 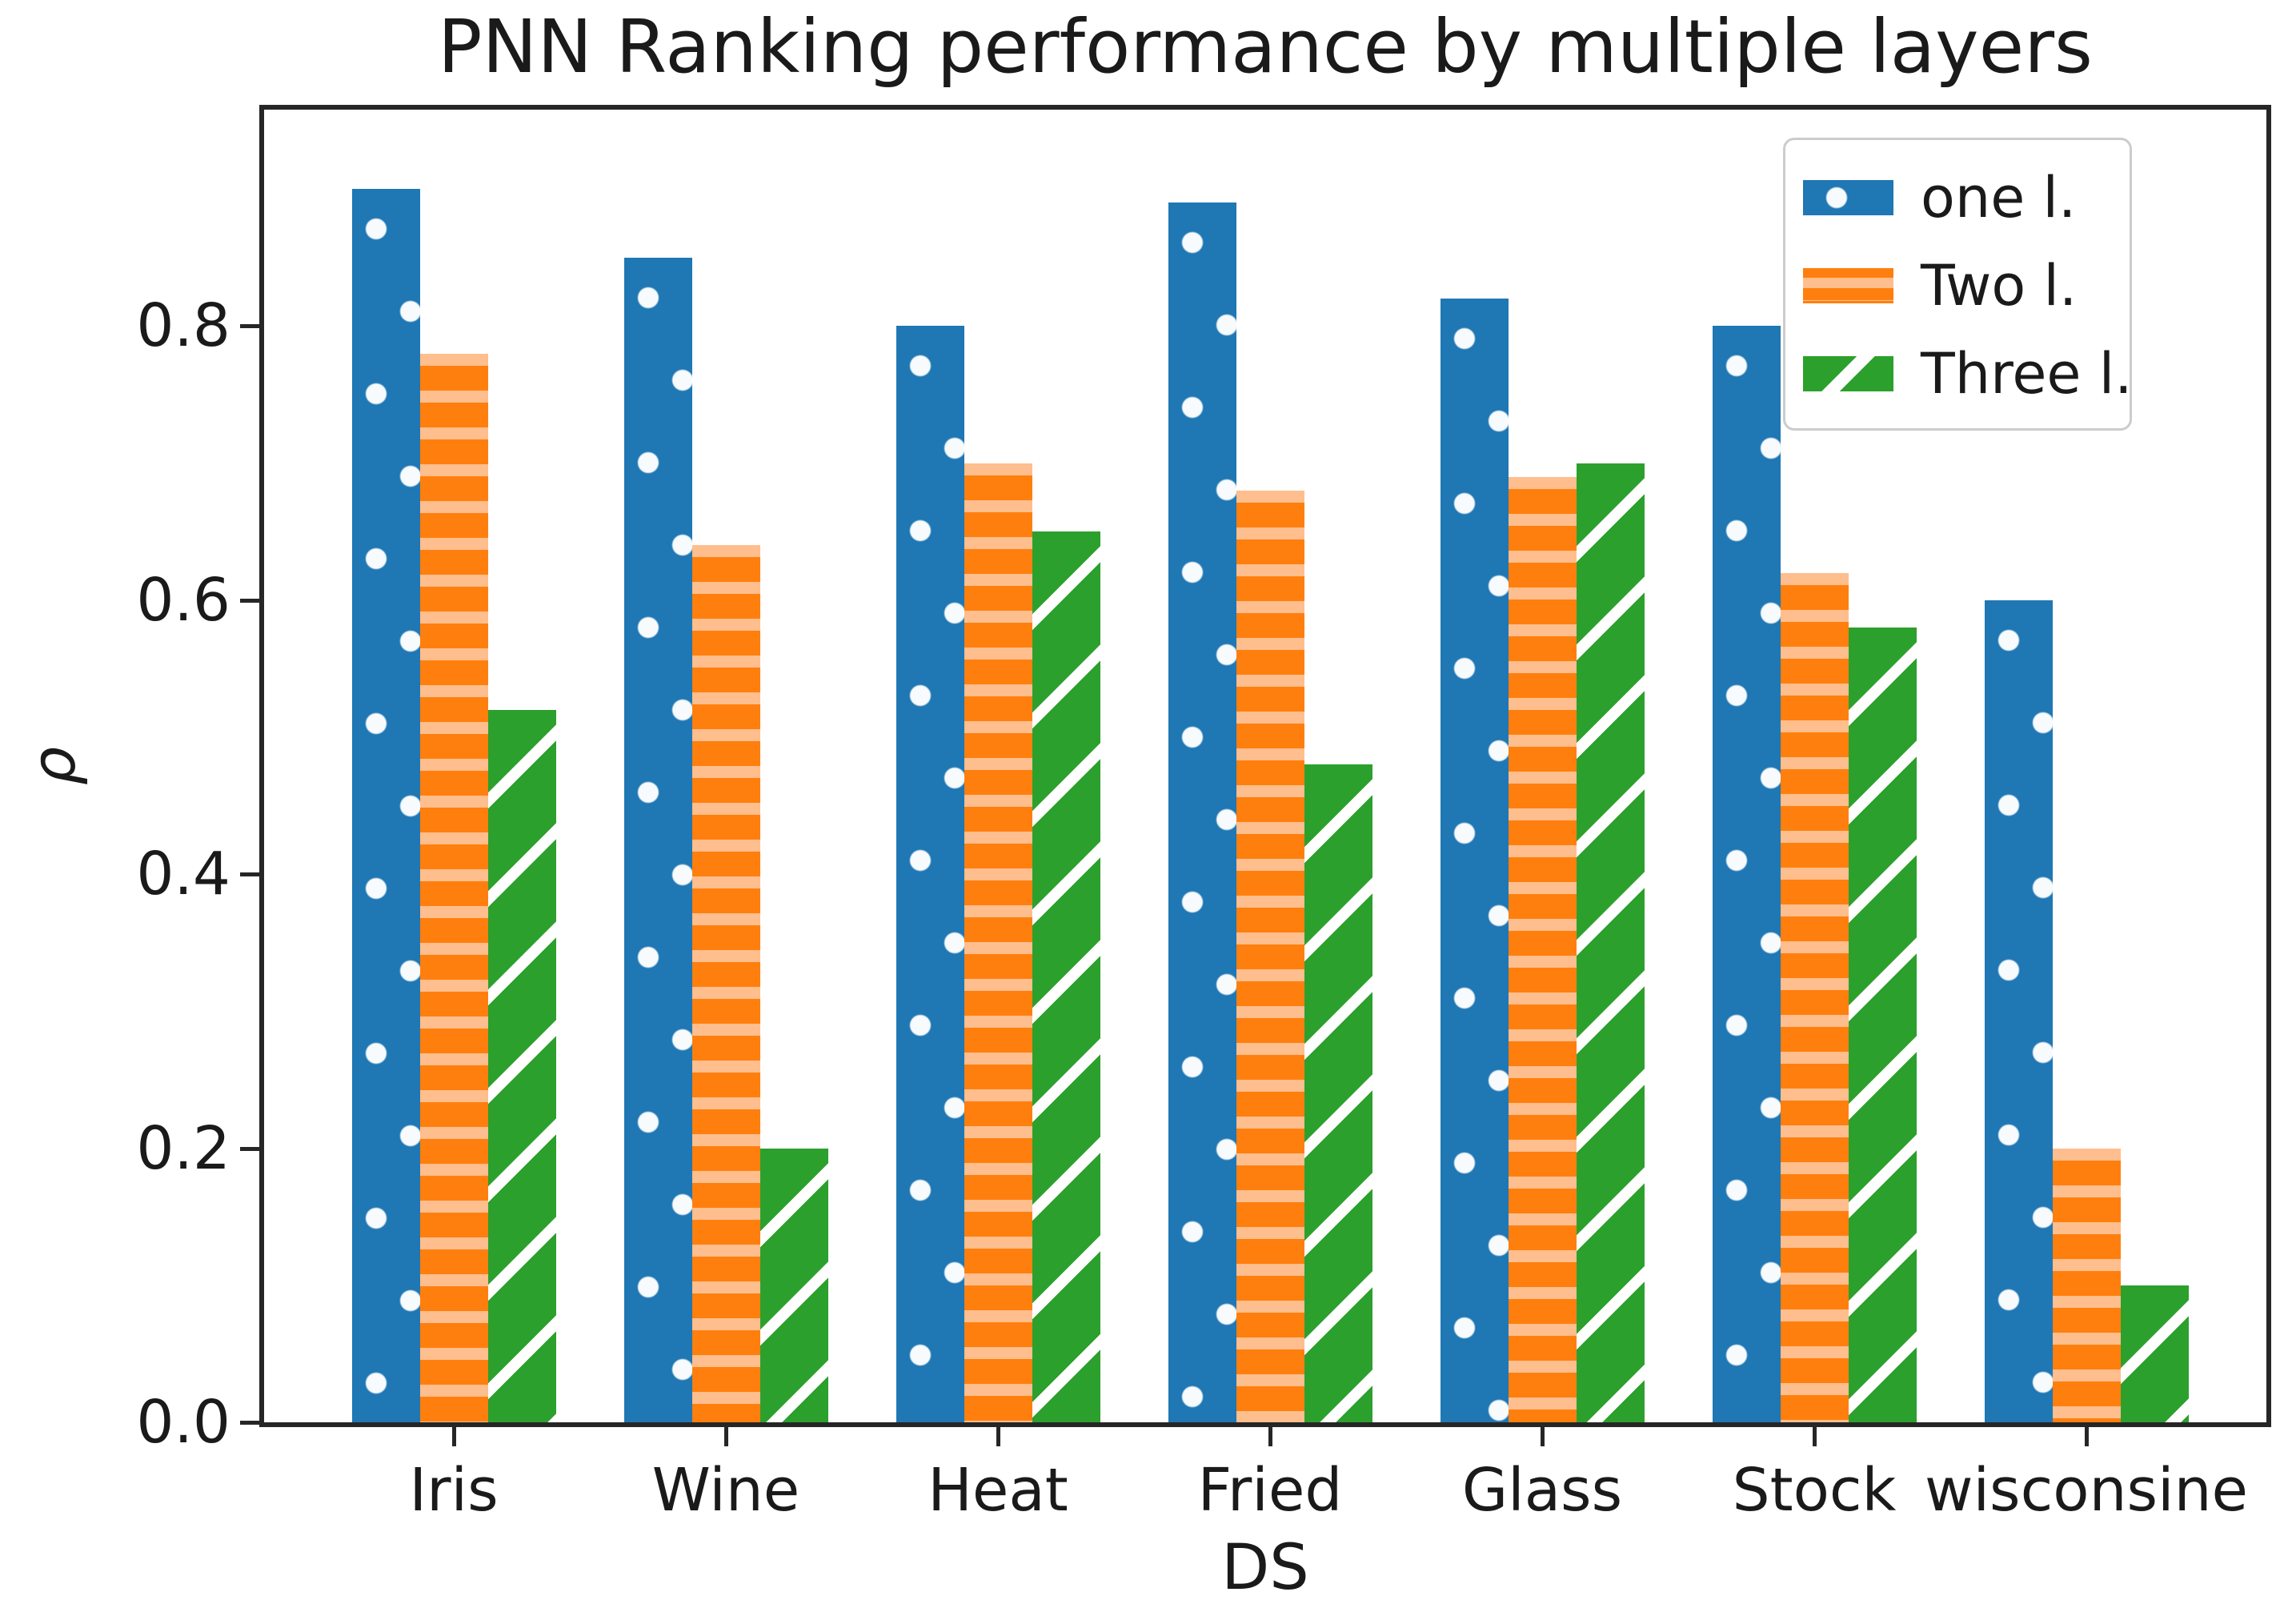 I want to click on legend-label: Two l., so click(x=1999, y=286).